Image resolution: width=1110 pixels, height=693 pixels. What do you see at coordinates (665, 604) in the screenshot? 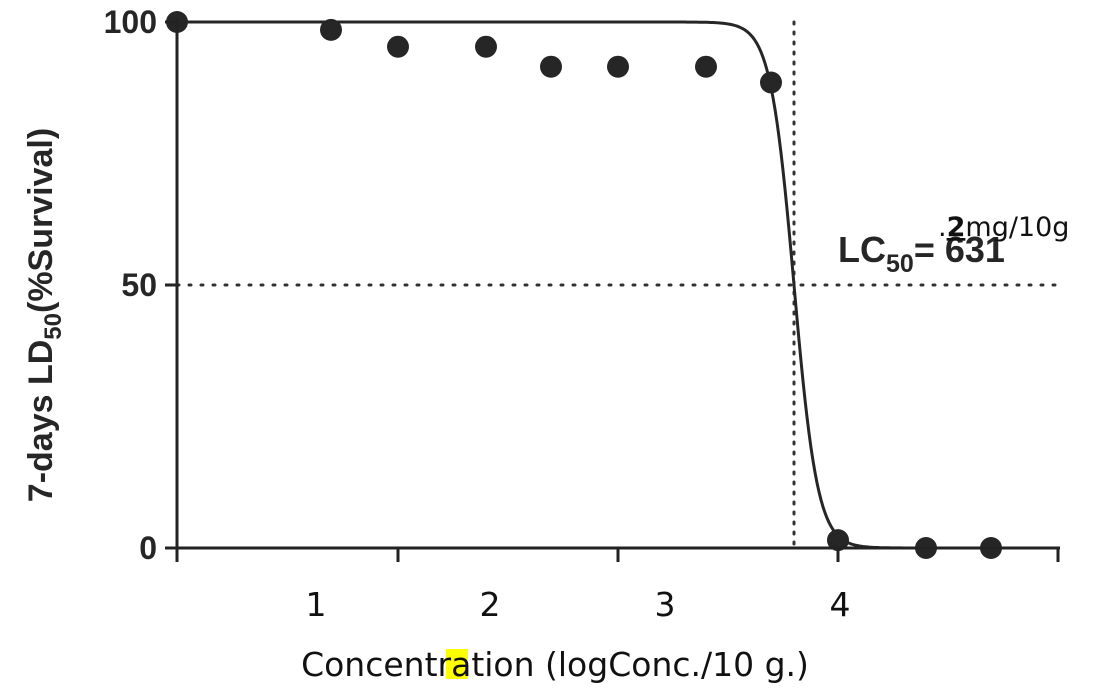
I see `x-tick-label-3: 3` at bounding box center [665, 604].